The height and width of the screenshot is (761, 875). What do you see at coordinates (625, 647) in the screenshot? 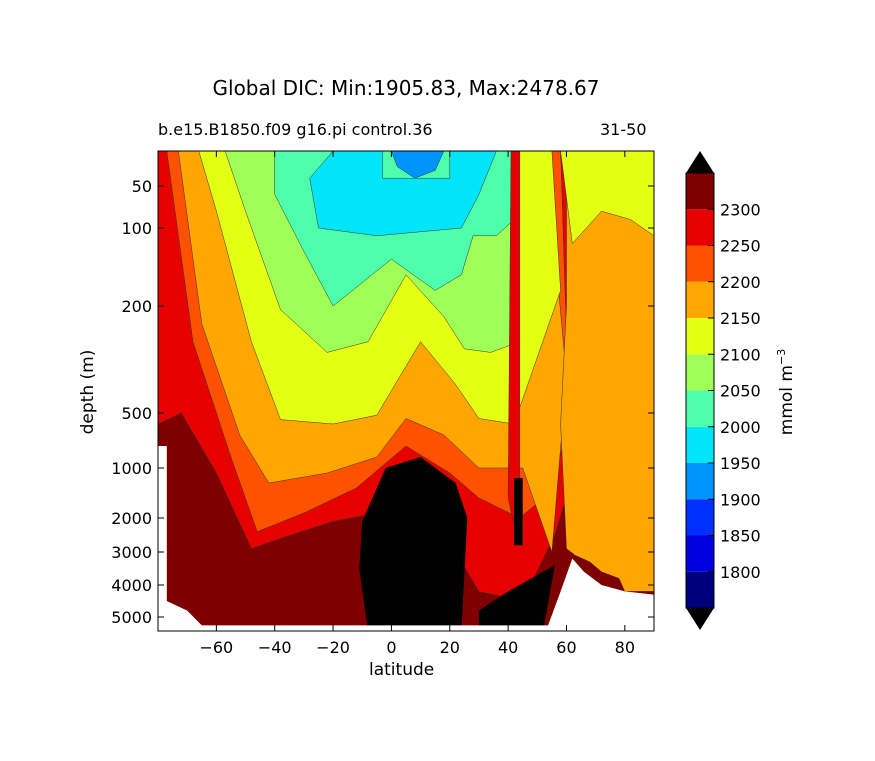
I see `x-tick-label: 80` at bounding box center [625, 647].